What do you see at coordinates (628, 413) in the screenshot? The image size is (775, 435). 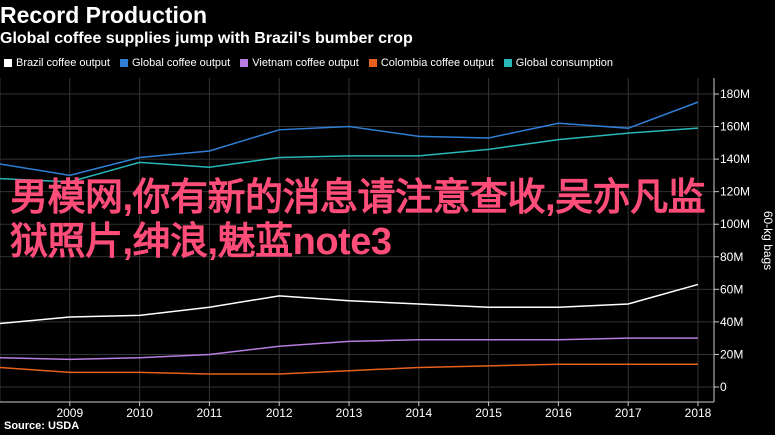 I see `x-tick-label: 2017` at bounding box center [628, 413].